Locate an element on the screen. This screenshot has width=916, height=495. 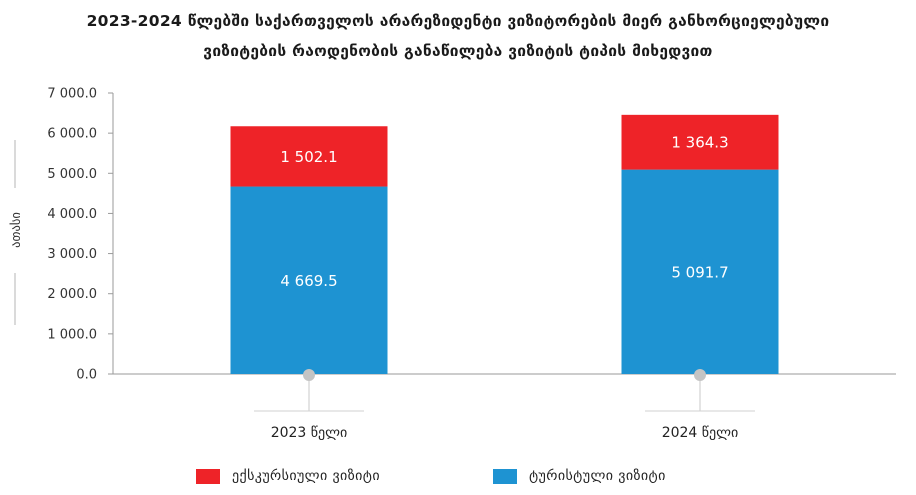
y-tick-label: 1 000.0 is located at coordinates (72, 334).